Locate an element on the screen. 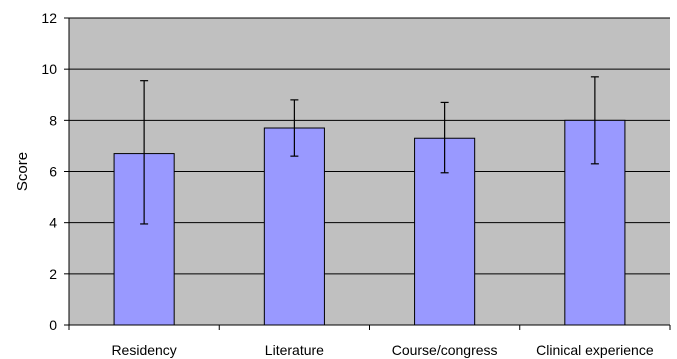 The height and width of the screenshot is (359, 677). y-tick-label: 2 is located at coordinates (53, 274).